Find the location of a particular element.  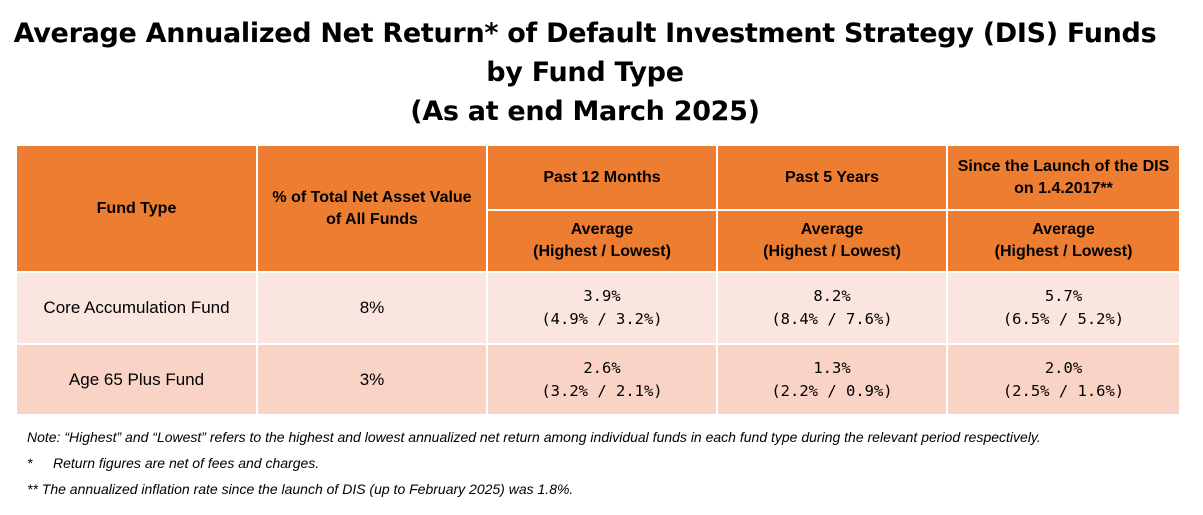

cell-fund-name: Age 65 Plus Fund is located at coordinates (137, 378).